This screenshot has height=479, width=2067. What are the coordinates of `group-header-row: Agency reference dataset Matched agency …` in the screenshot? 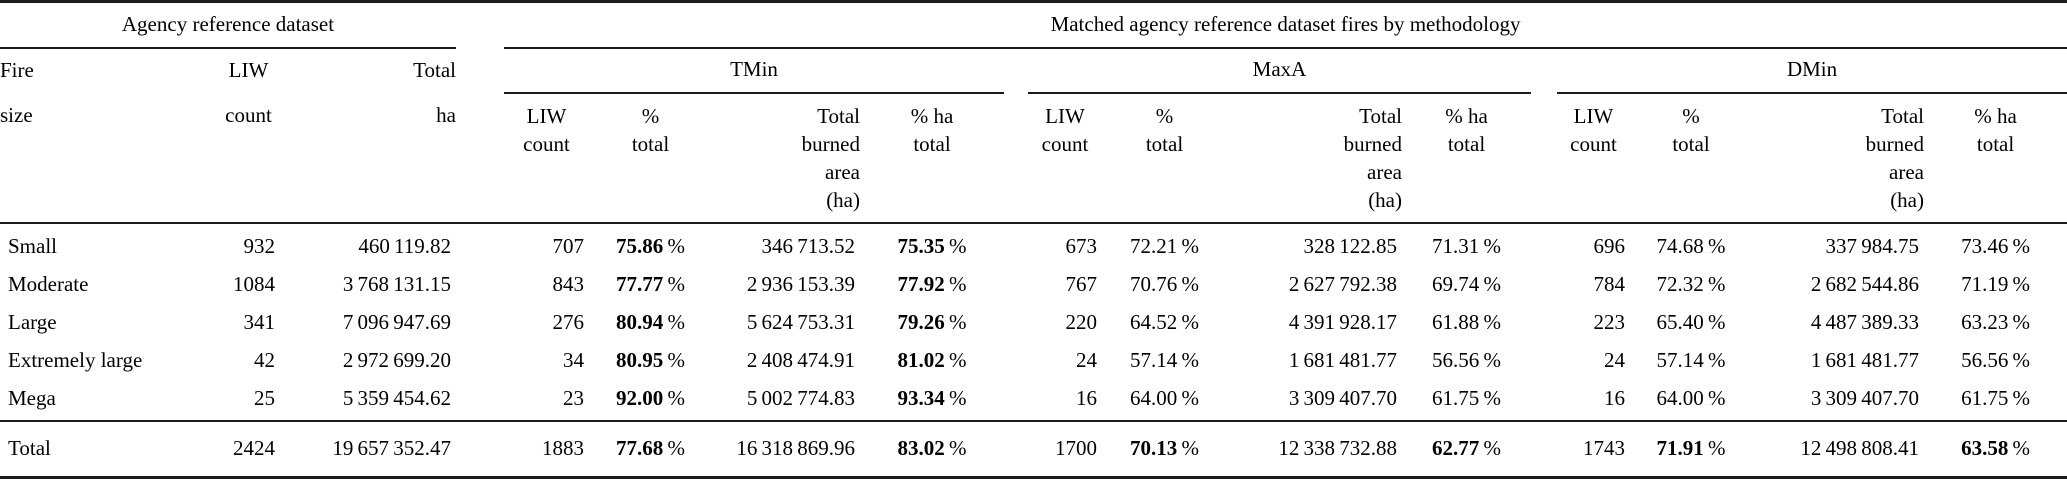 It's located at (1033, 26).